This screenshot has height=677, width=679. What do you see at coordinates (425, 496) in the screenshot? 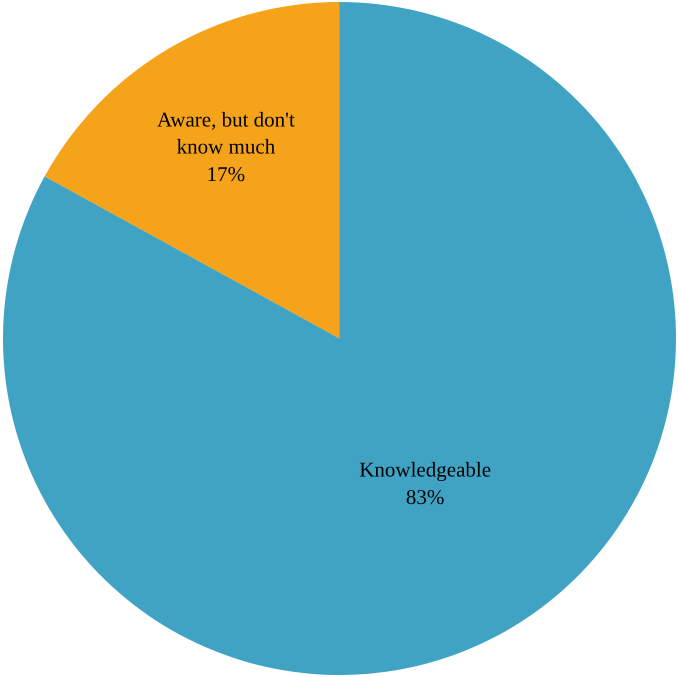
I see `data-label: 83%` at bounding box center [425, 496].